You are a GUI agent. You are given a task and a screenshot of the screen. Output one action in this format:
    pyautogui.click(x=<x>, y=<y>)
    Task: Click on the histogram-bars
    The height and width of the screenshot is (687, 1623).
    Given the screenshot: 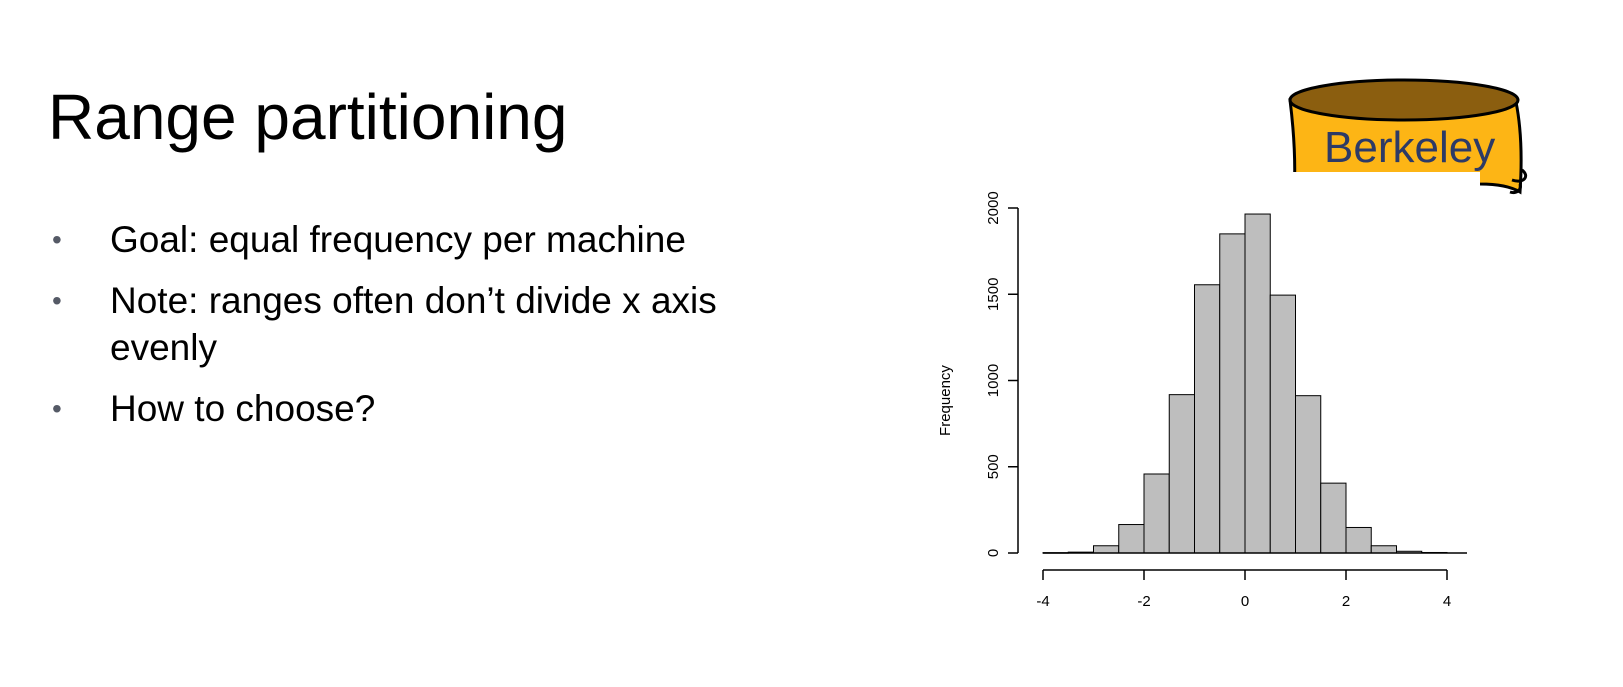 What is the action you would take?
    pyautogui.click(x=1245, y=383)
    